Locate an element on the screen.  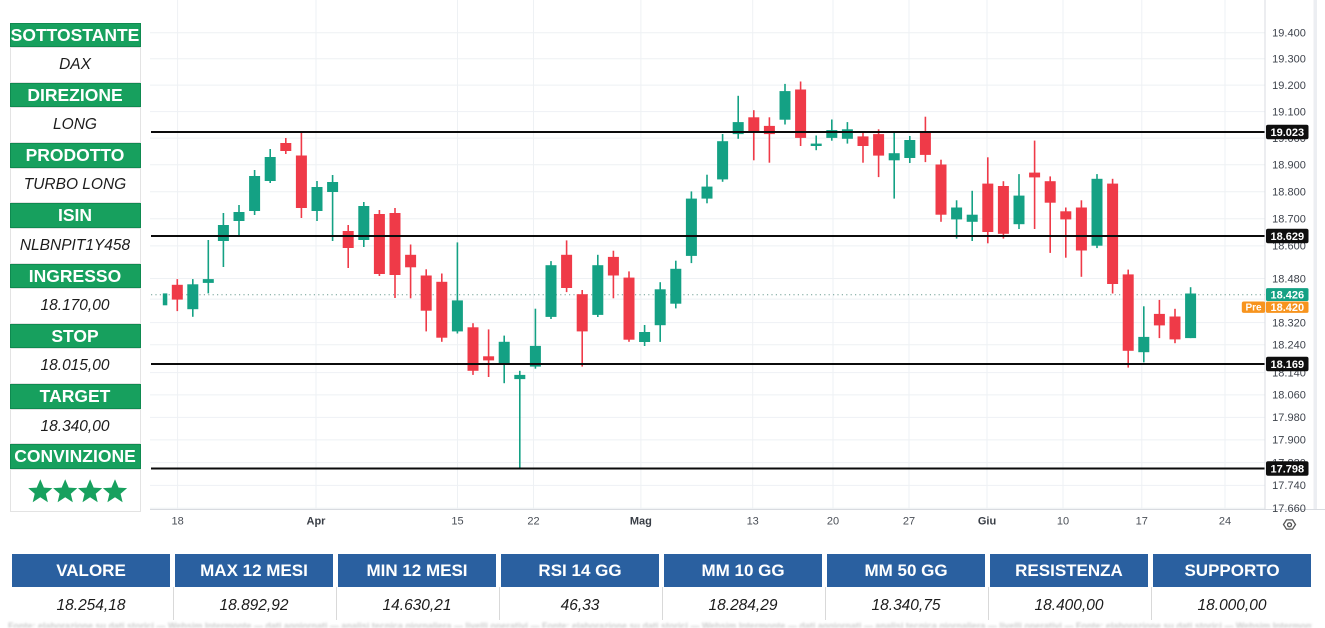
svg-text: 17 is located at coordinates (1142, 522).